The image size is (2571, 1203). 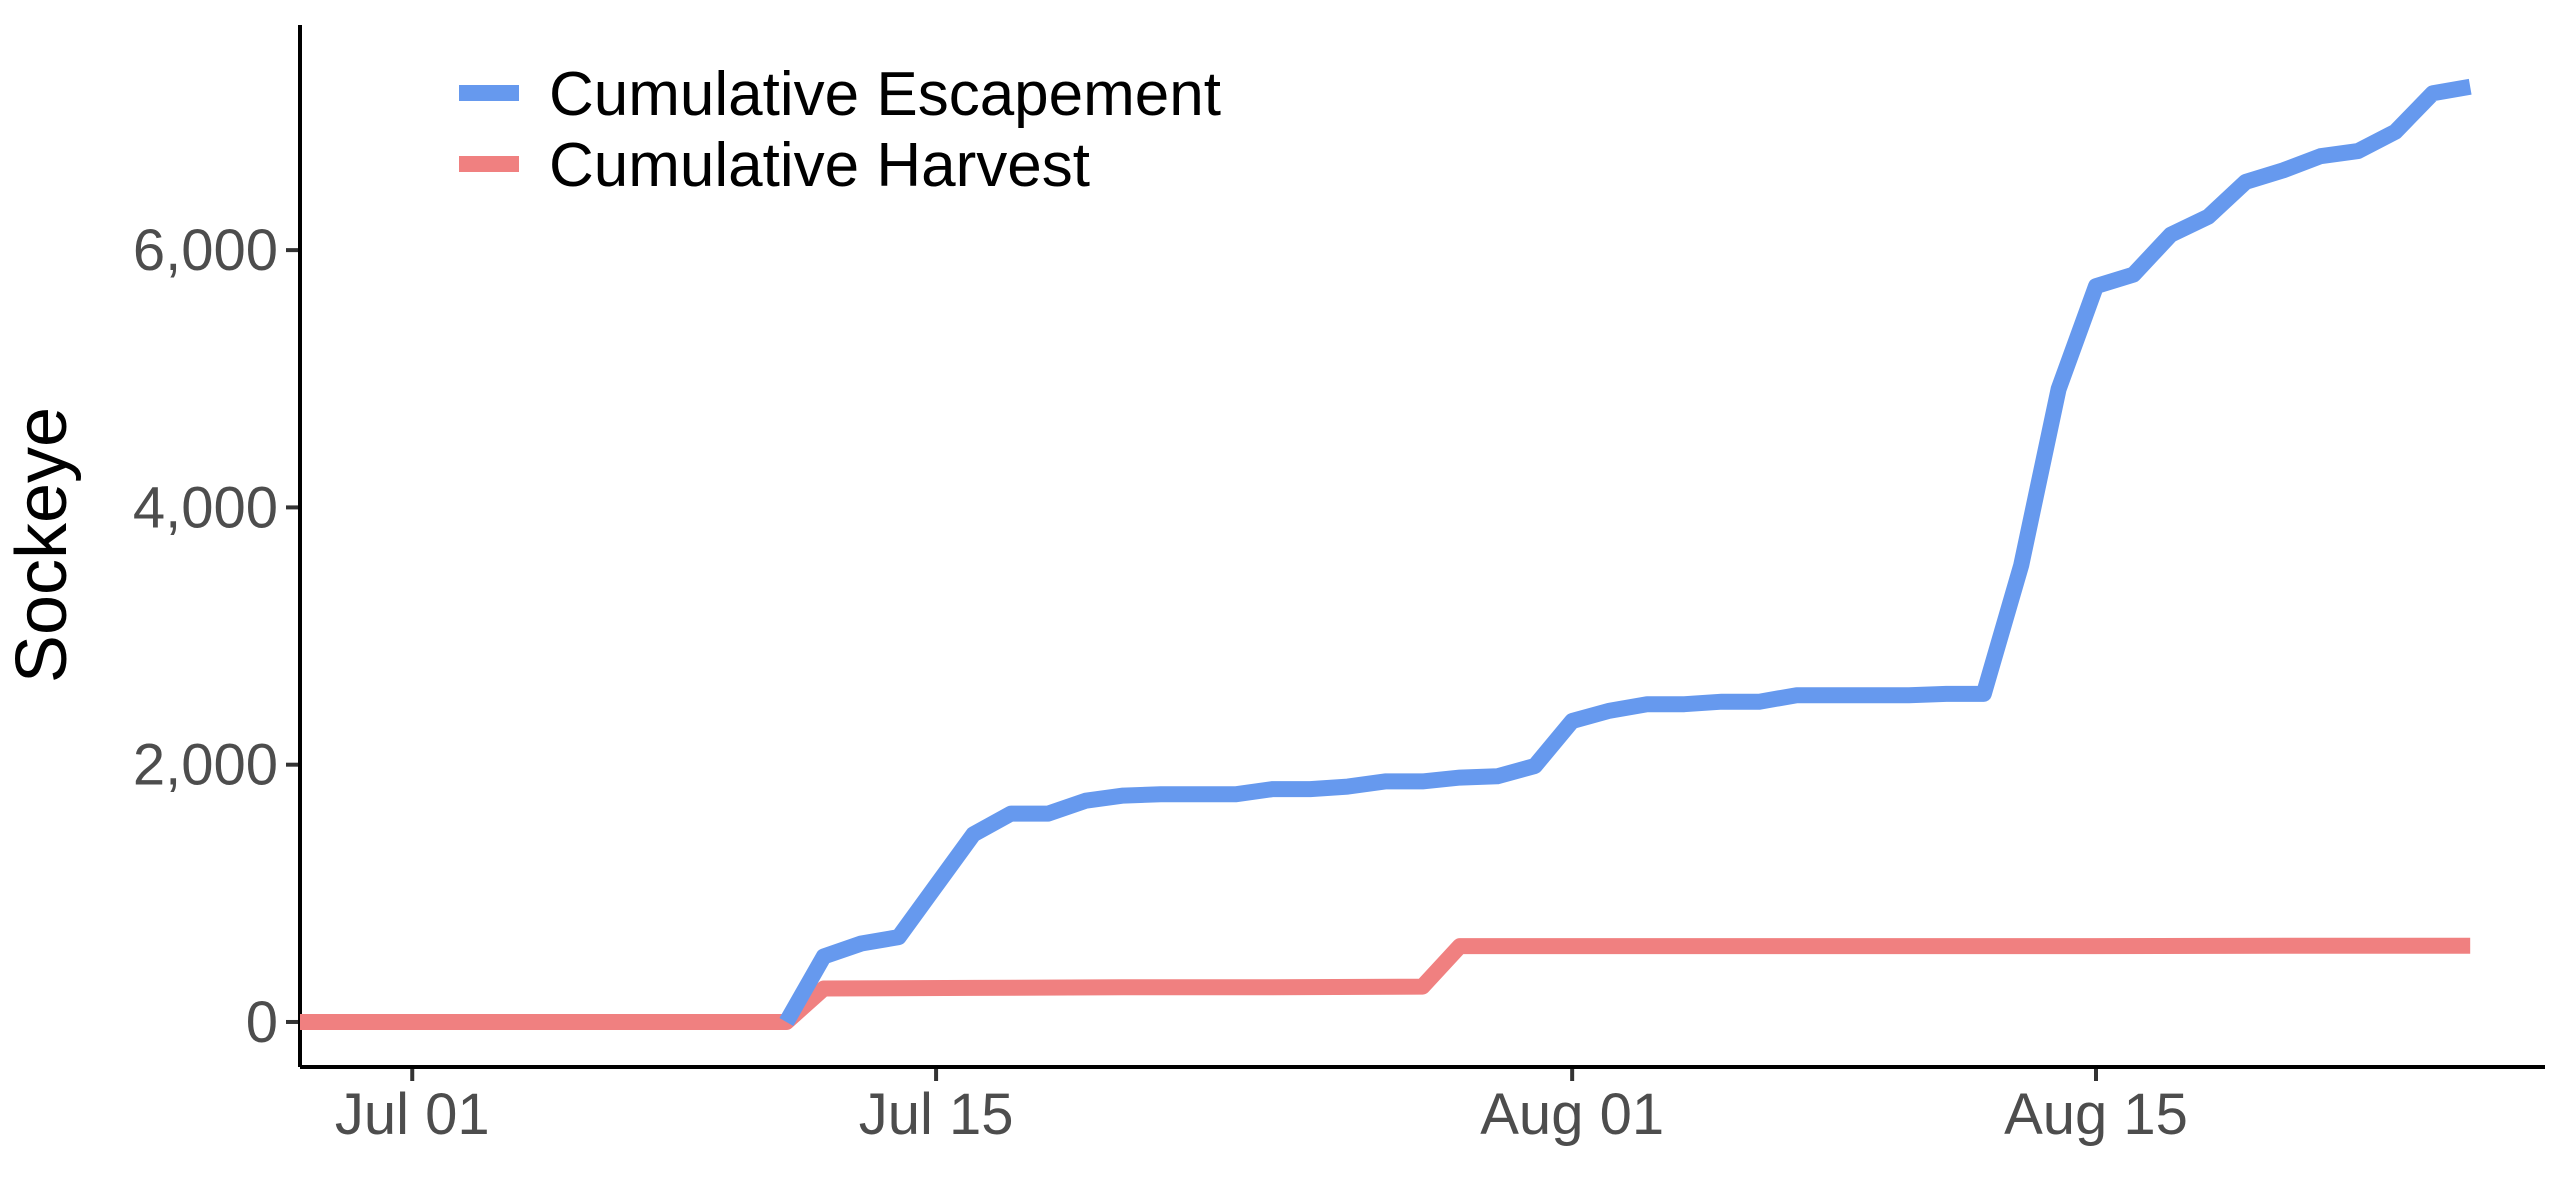 What do you see at coordinates (1261, 1114) in the screenshot?
I see `x-tick-labels: Jul 01 Jul 15 Aug 01 Aug 15` at bounding box center [1261, 1114].